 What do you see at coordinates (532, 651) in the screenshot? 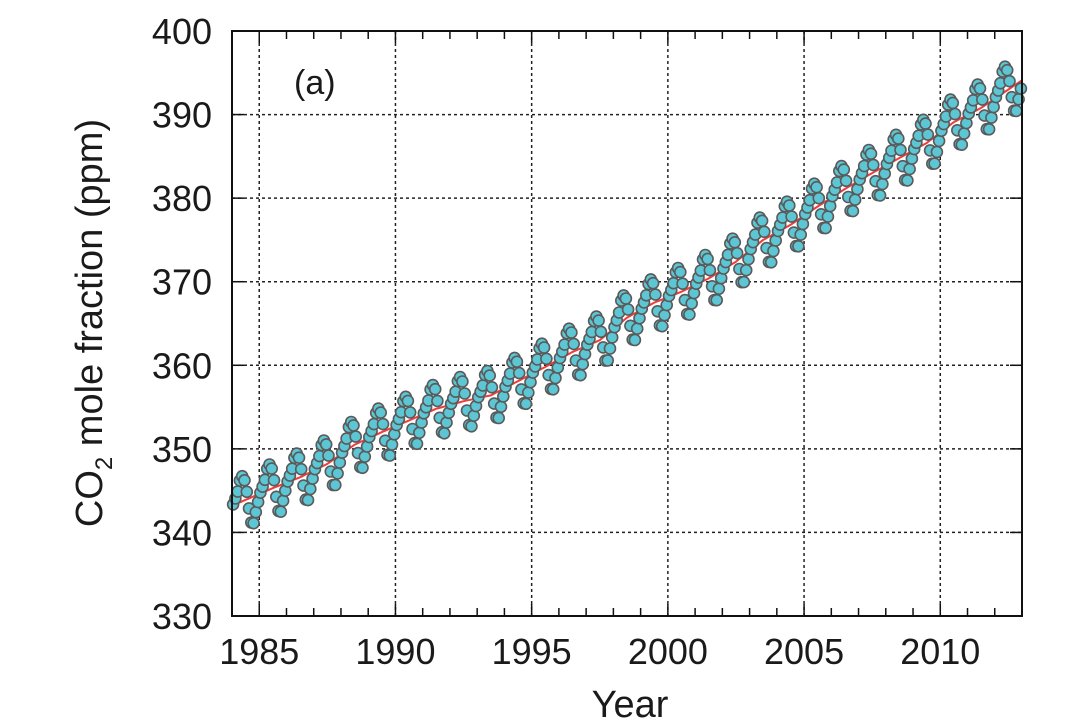
I see `x-tick-label: 1995` at bounding box center [532, 651].